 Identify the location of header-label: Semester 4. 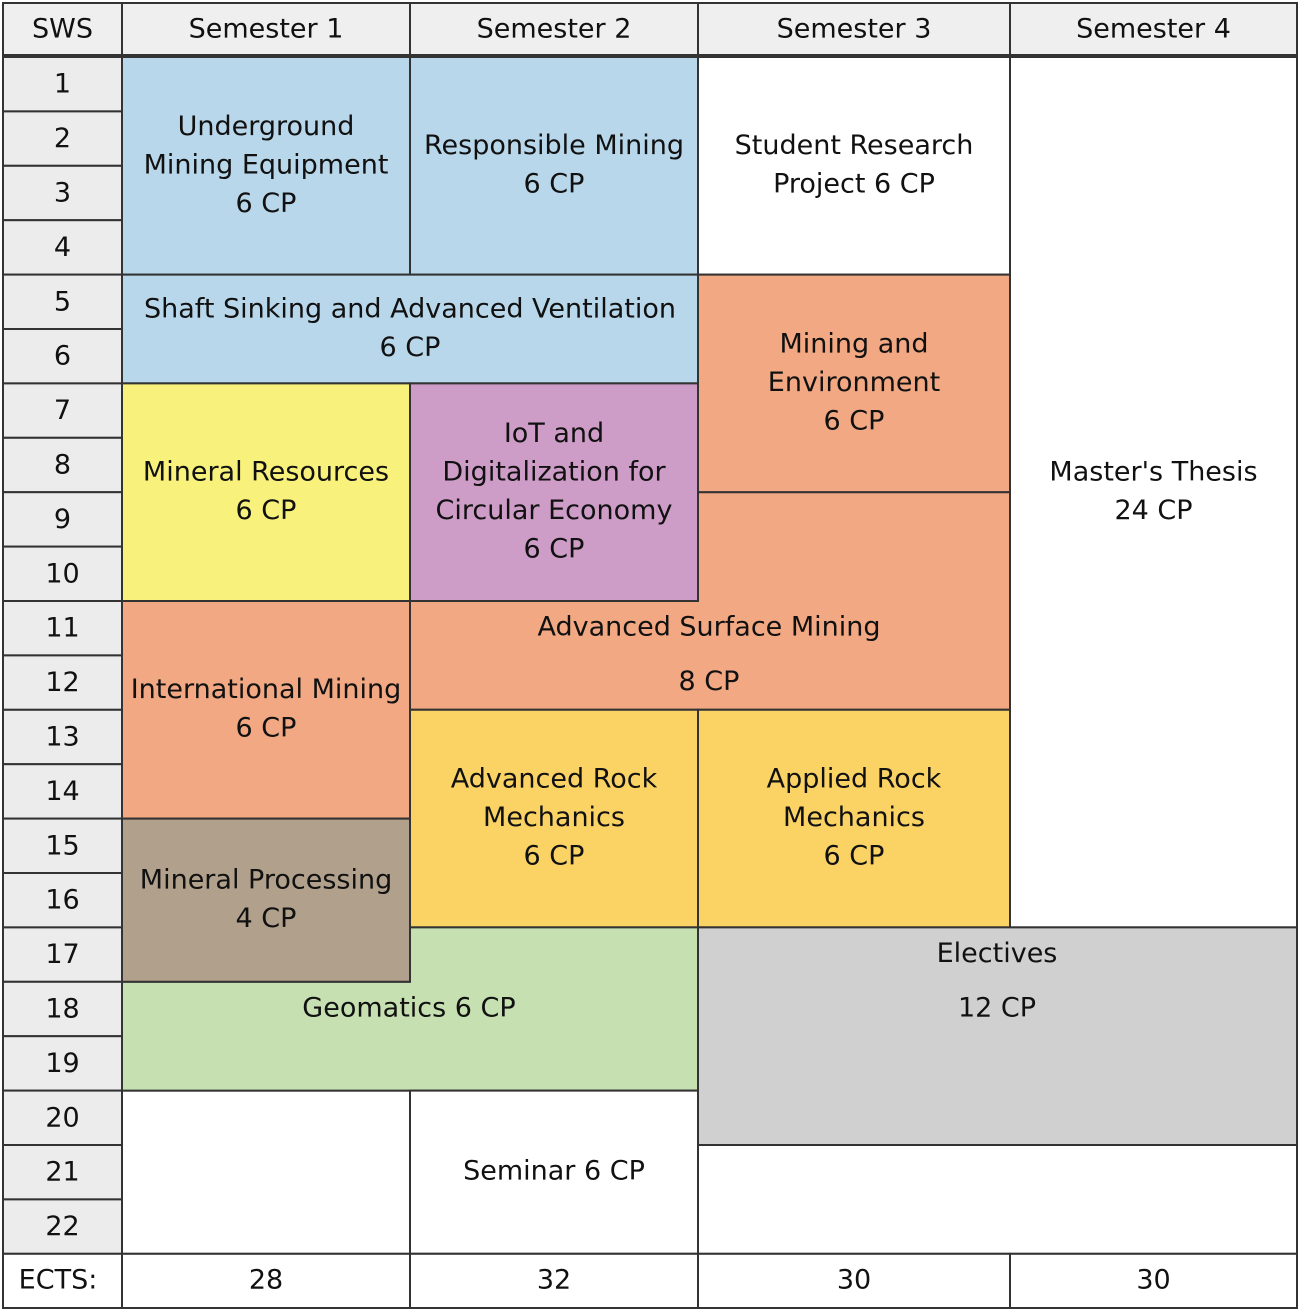
(1153, 29).